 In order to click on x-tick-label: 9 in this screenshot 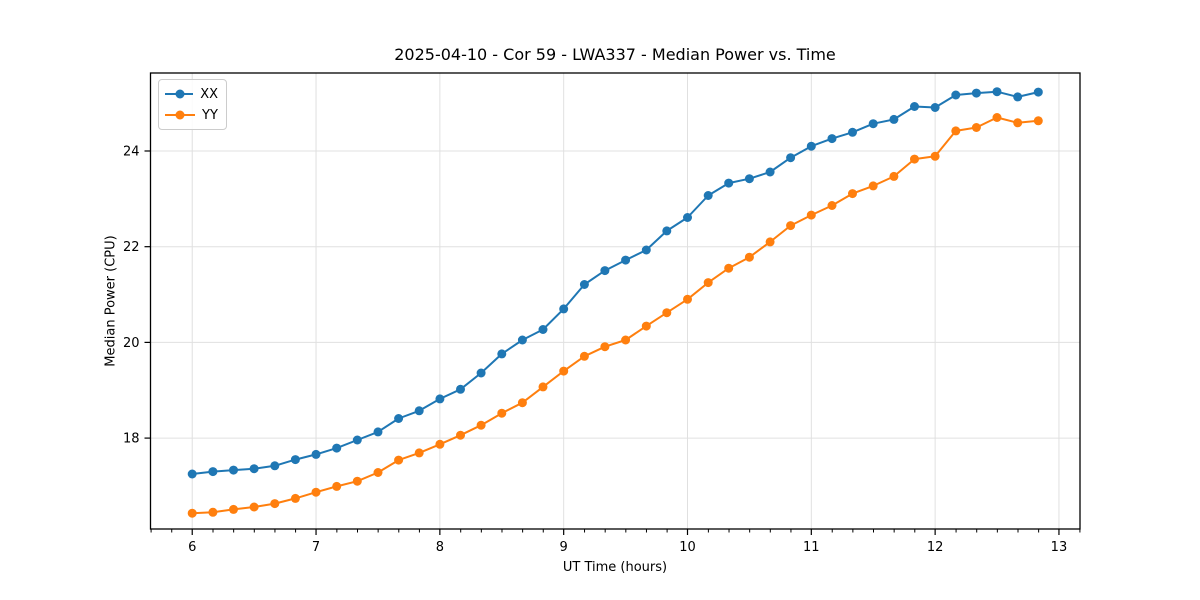, I will do `click(564, 547)`.